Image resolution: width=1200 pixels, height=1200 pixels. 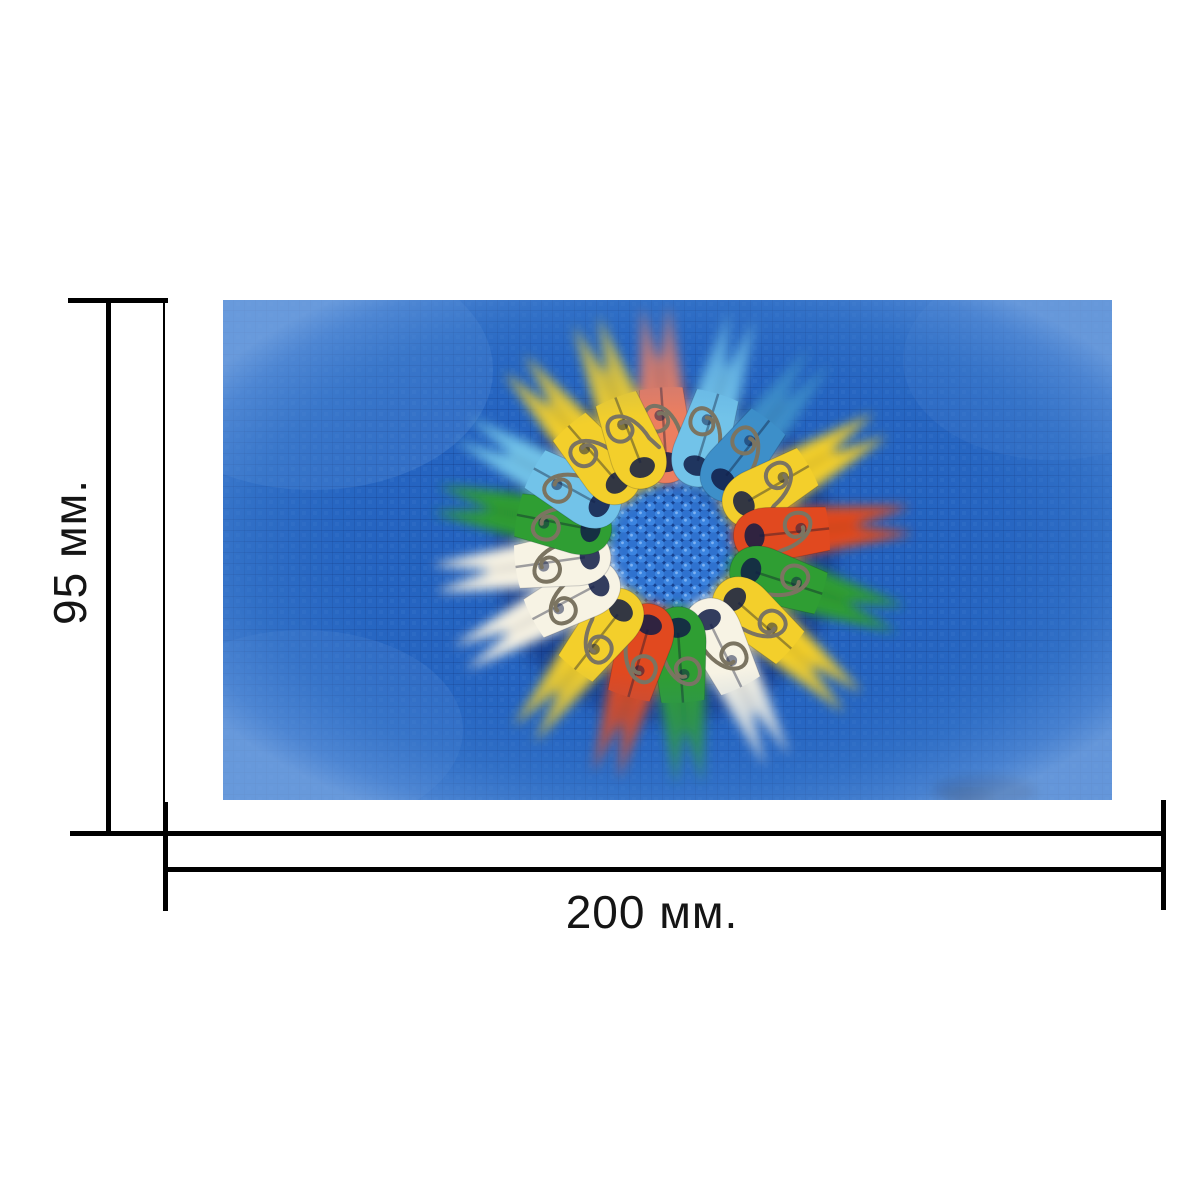 I want to click on width-dimension-right-tick, so click(x=1163, y=855).